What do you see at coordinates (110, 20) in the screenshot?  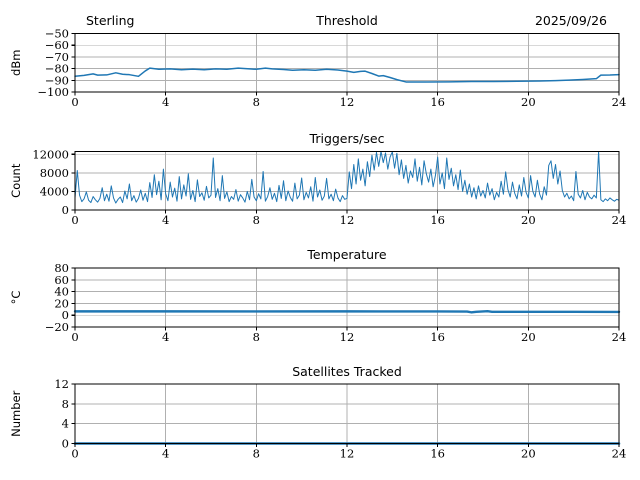 I see `threshold-title-left: Sterling` at bounding box center [110, 20].